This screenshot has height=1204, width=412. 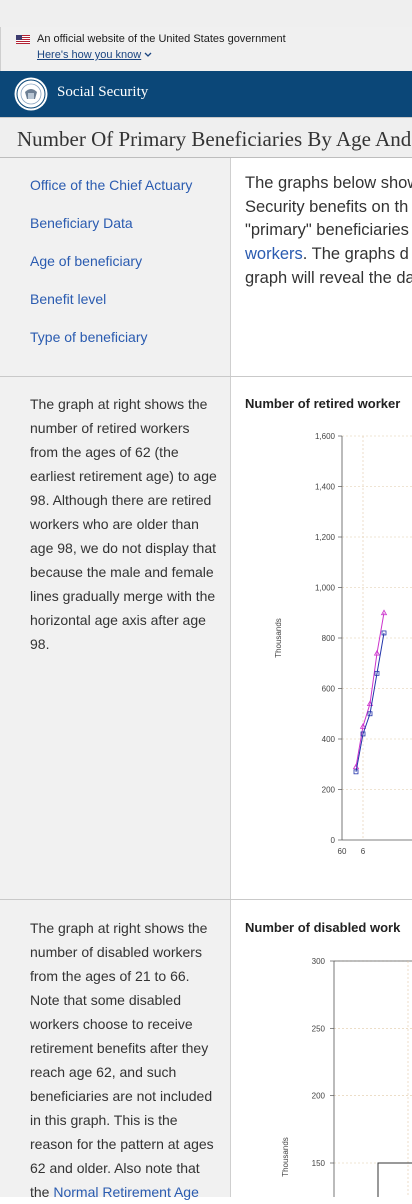 What do you see at coordinates (31, 94) in the screenshot?
I see `ssa-seal-logo` at bounding box center [31, 94].